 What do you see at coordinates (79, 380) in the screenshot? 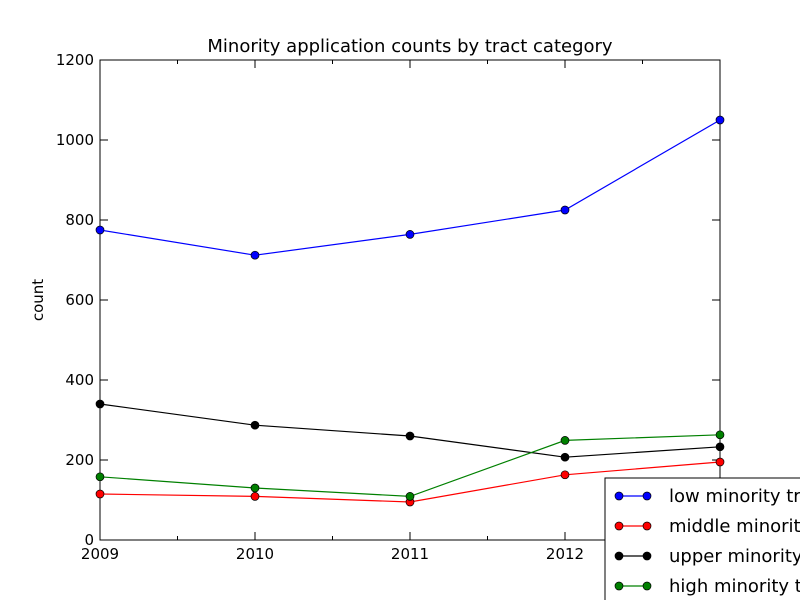
I see `y-tick-label: 400` at bounding box center [79, 380].